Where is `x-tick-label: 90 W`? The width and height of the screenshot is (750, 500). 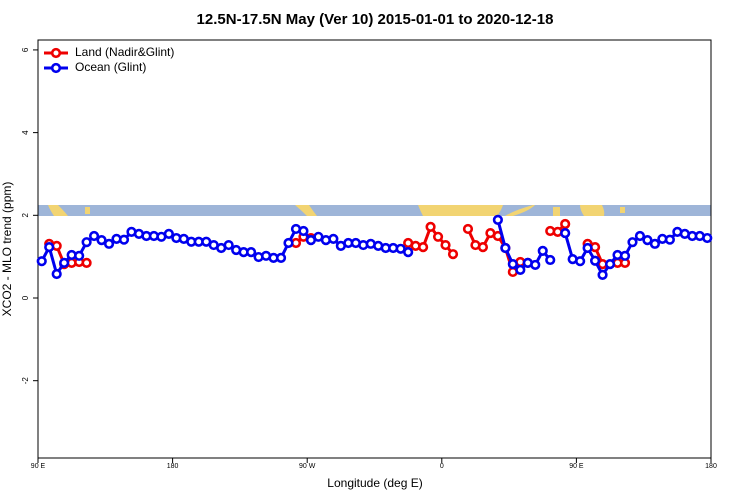
x-tick-label: 90 W is located at coordinates (307, 466).